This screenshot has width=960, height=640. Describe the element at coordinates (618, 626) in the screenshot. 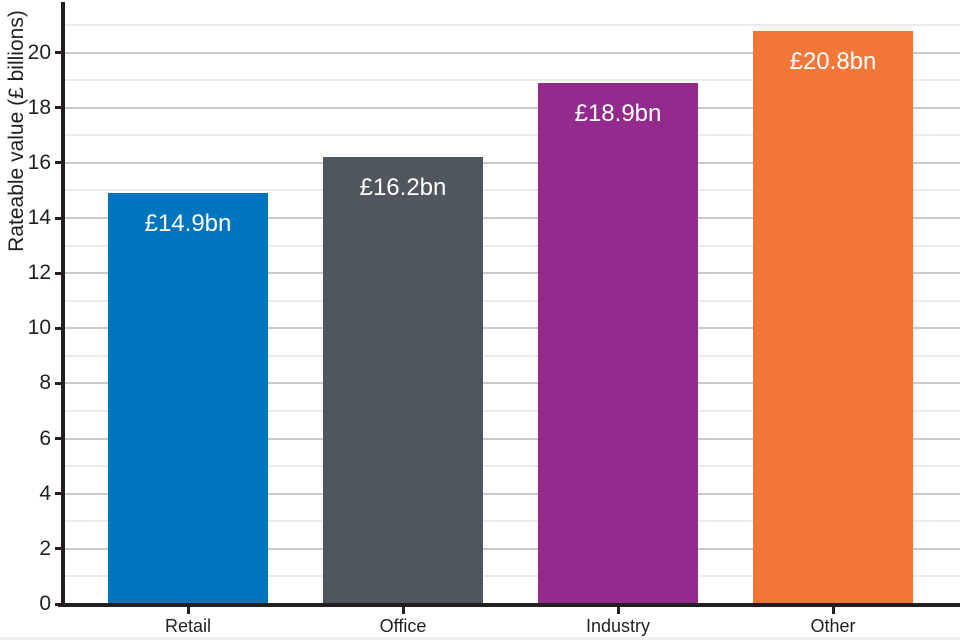

I see `x-axis-label-industry: Industry` at that location.